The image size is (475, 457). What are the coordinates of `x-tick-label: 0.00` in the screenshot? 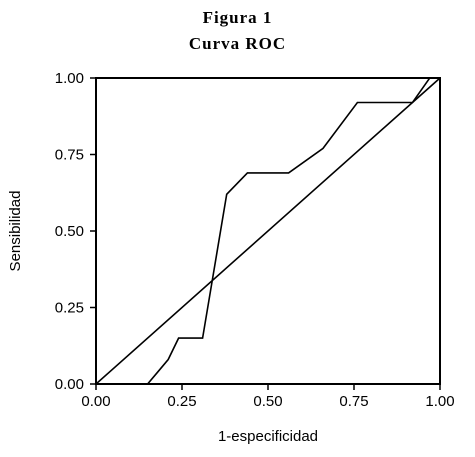 It's located at (95, 401).